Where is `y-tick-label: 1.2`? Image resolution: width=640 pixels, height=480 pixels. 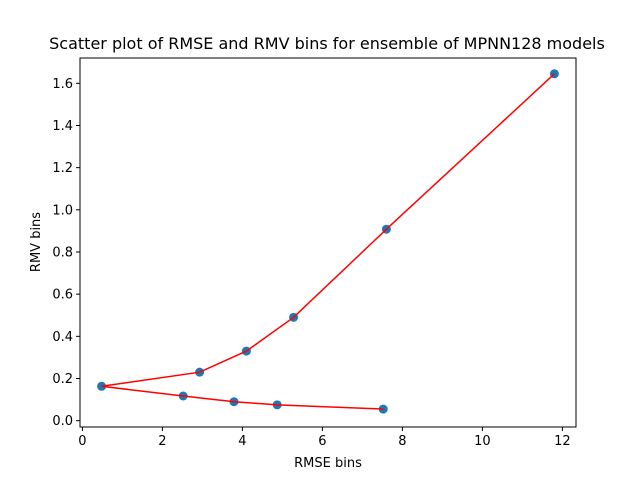 y-tick-label: 1.2 is located at coordinates (62, 168).